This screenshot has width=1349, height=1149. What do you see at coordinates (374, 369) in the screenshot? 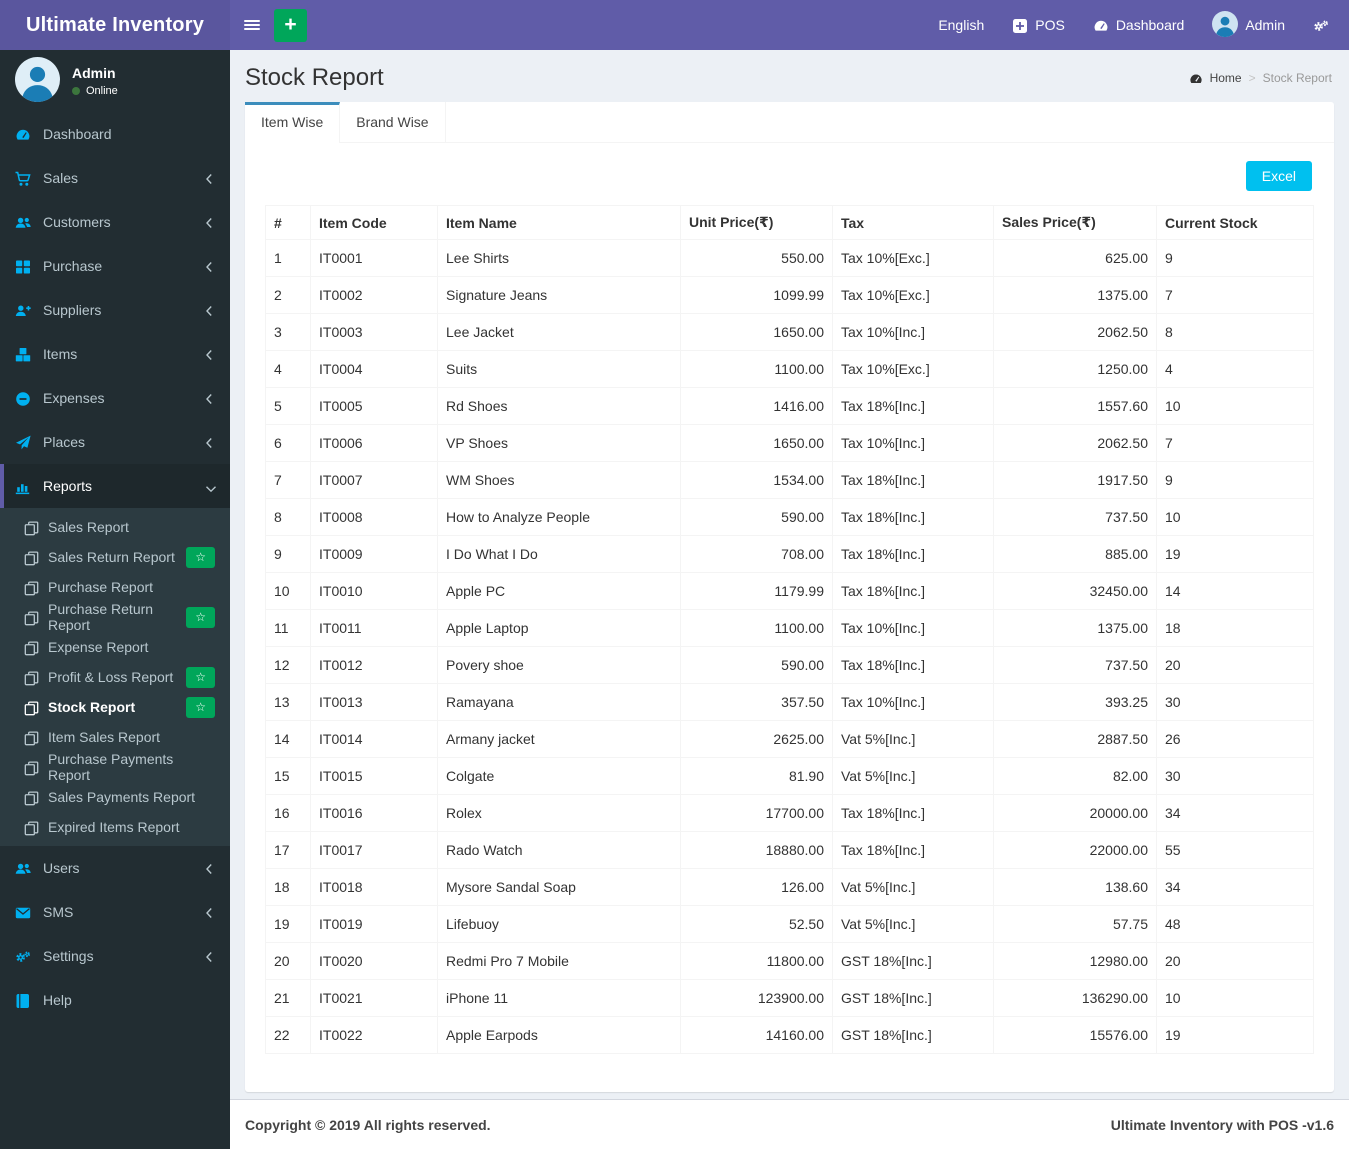
I see `cell-item-code: IT0004` at bounding box center [374, 369].